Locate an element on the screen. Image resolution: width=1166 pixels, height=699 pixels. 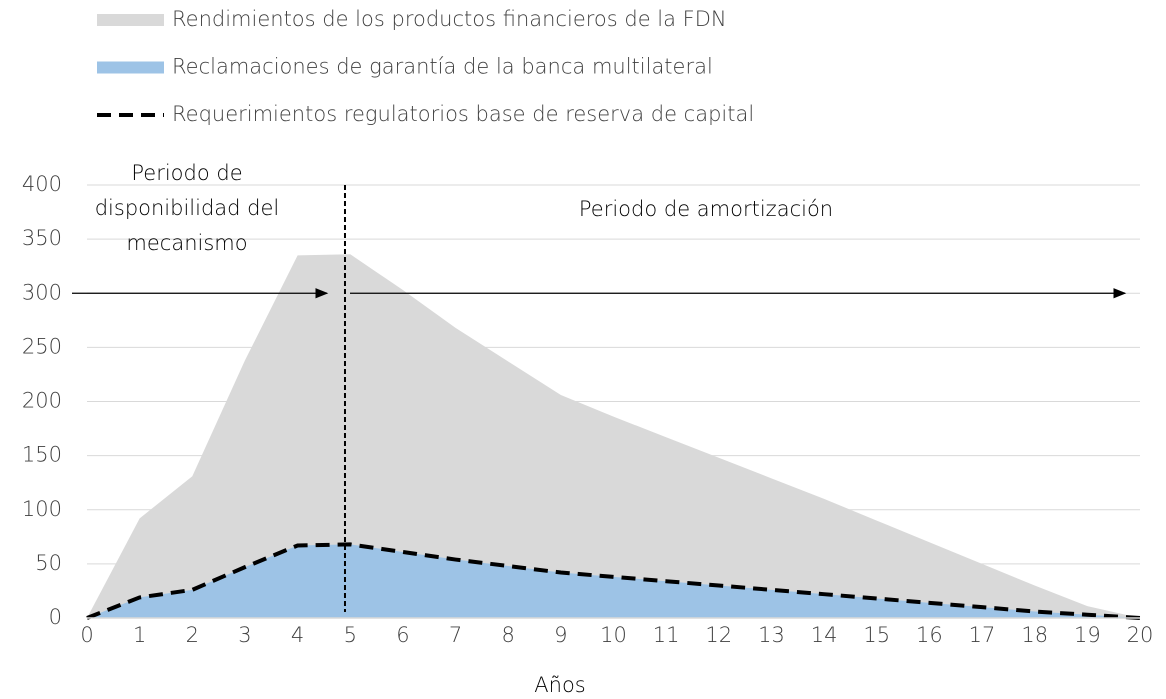
x-tick-label: 14 is located at coordinates (824, 635).